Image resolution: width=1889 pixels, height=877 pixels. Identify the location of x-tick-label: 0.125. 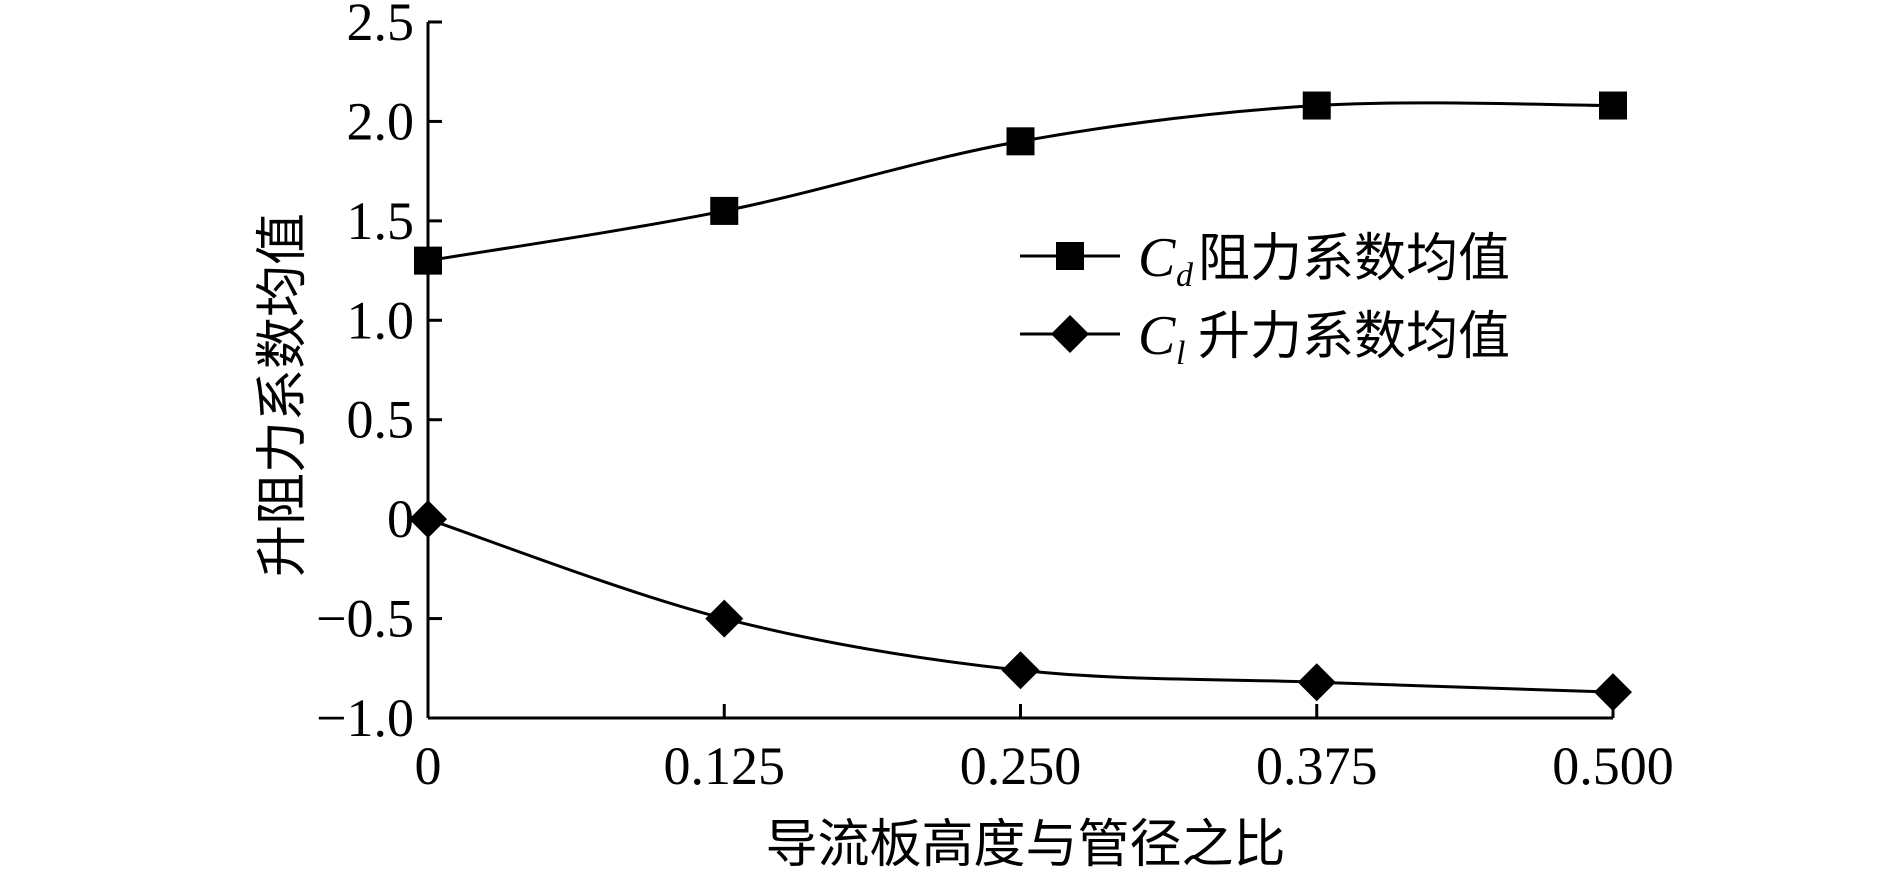
(725, 766).